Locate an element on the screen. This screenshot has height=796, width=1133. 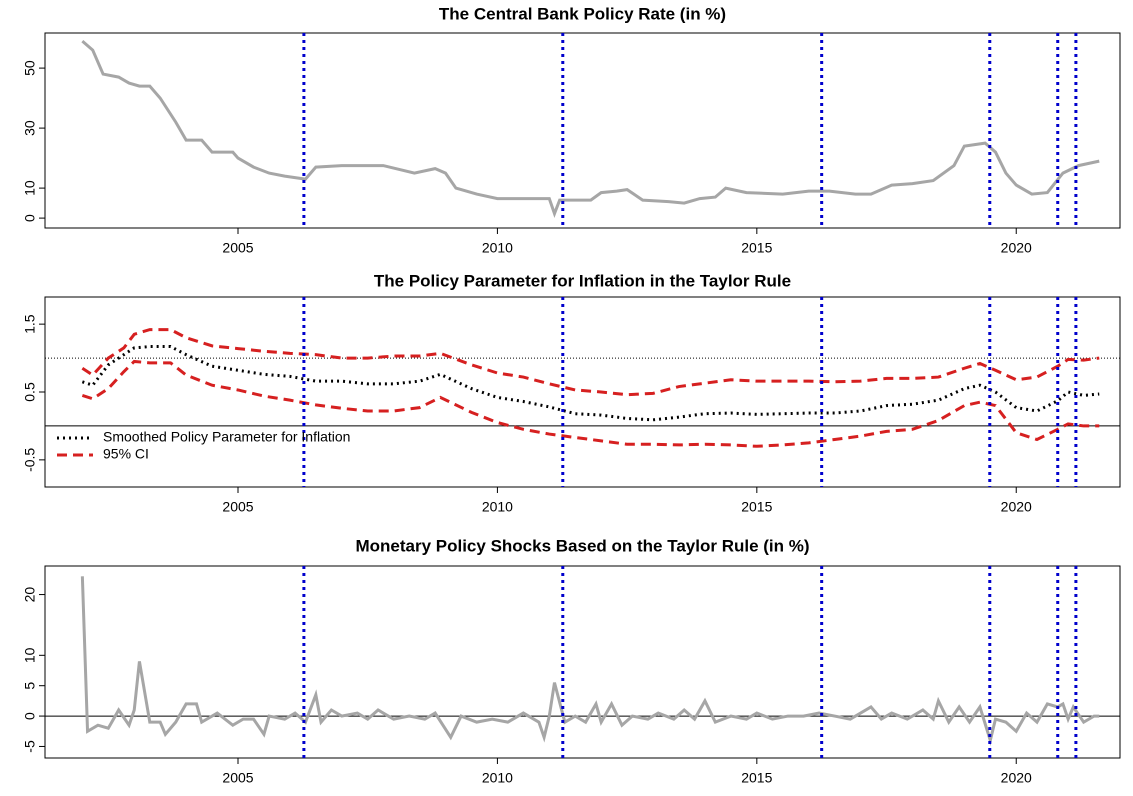
panel-title: The Central Bank Policy Rate (in %) is located at coordinates (582, 13).